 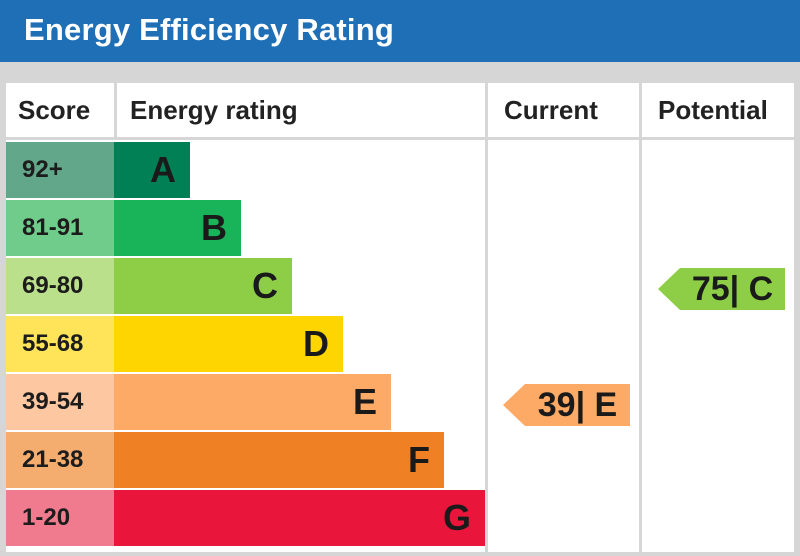 I want to click on score-column-header: Score, so click(x=54, y=110).